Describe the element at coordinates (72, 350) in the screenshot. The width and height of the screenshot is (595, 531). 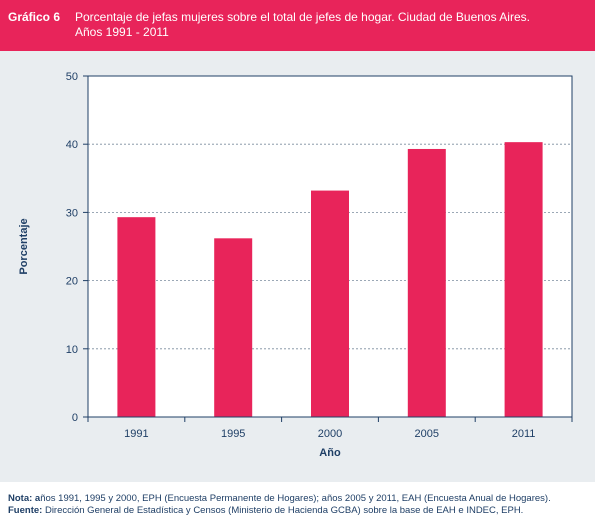
I see `y-tick-label: 10` at that location.